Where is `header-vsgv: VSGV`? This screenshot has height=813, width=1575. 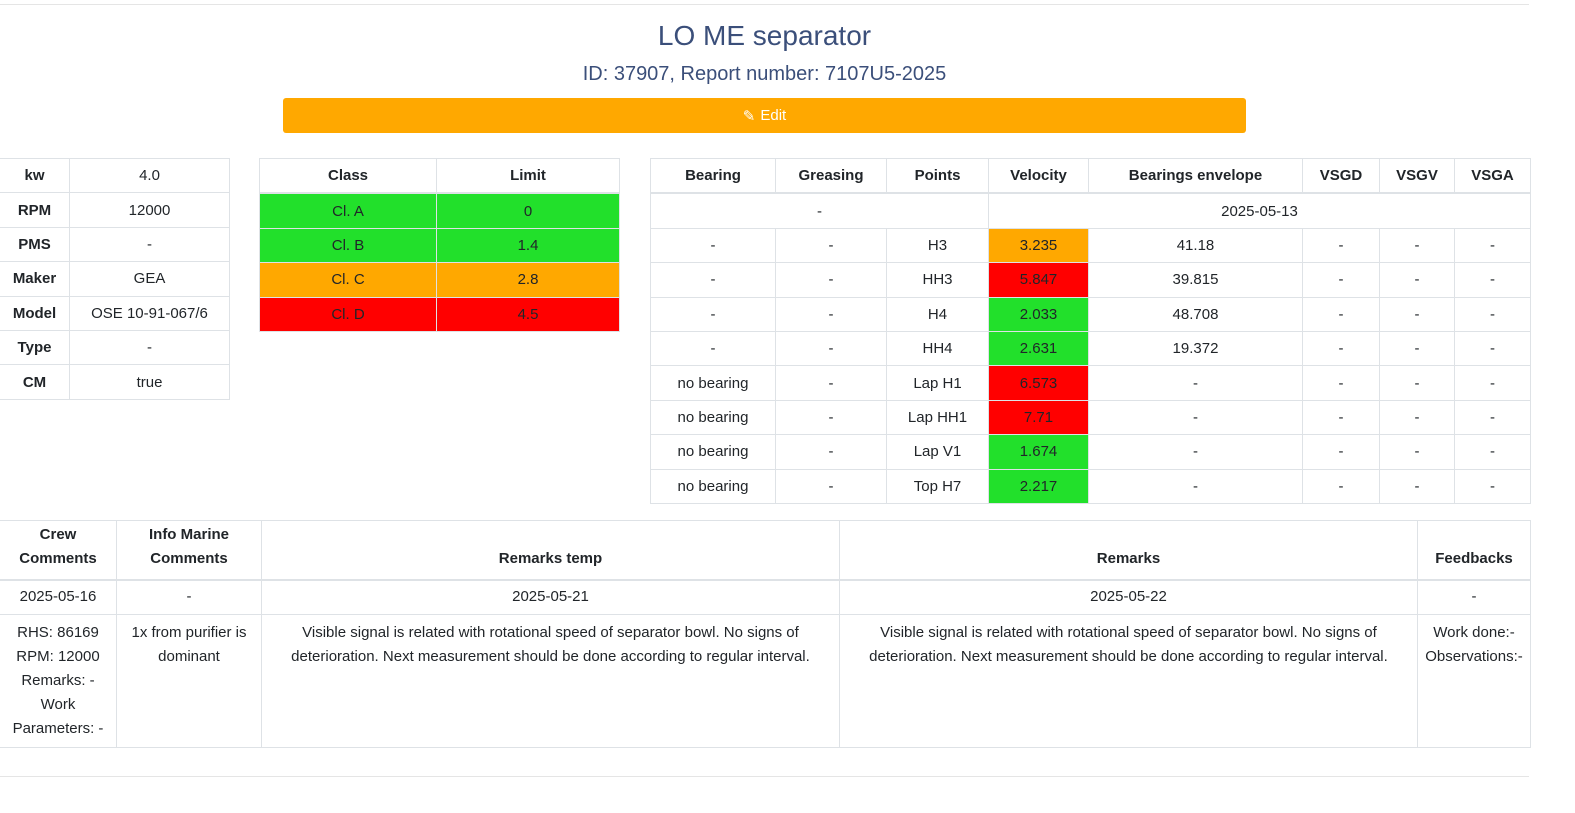 header-vsgv: VSGV is located at coordinates (1417, 176).